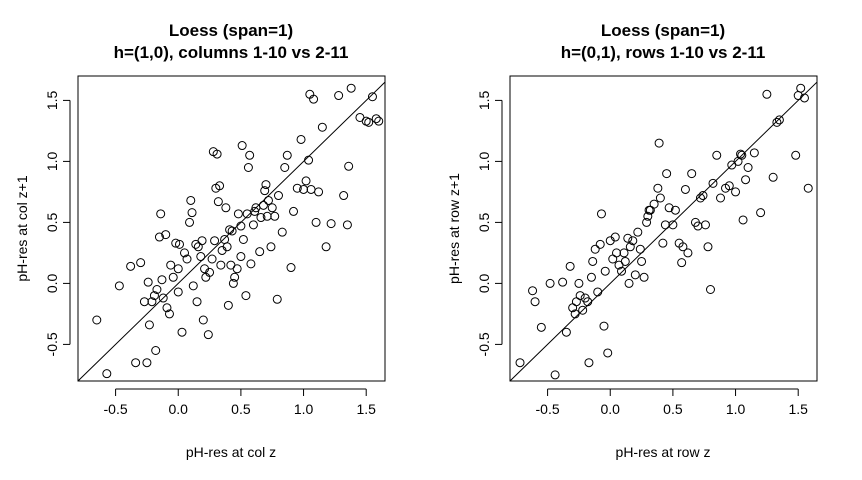 The width and height of the screenshot is (862, 480). I want to click on y-tick-label: 0.0, so click(52, 283).